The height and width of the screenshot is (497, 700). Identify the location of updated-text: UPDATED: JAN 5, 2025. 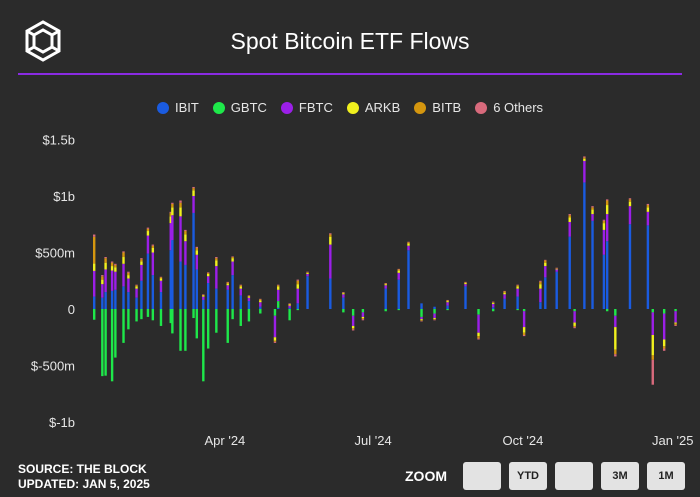
(84, 484).